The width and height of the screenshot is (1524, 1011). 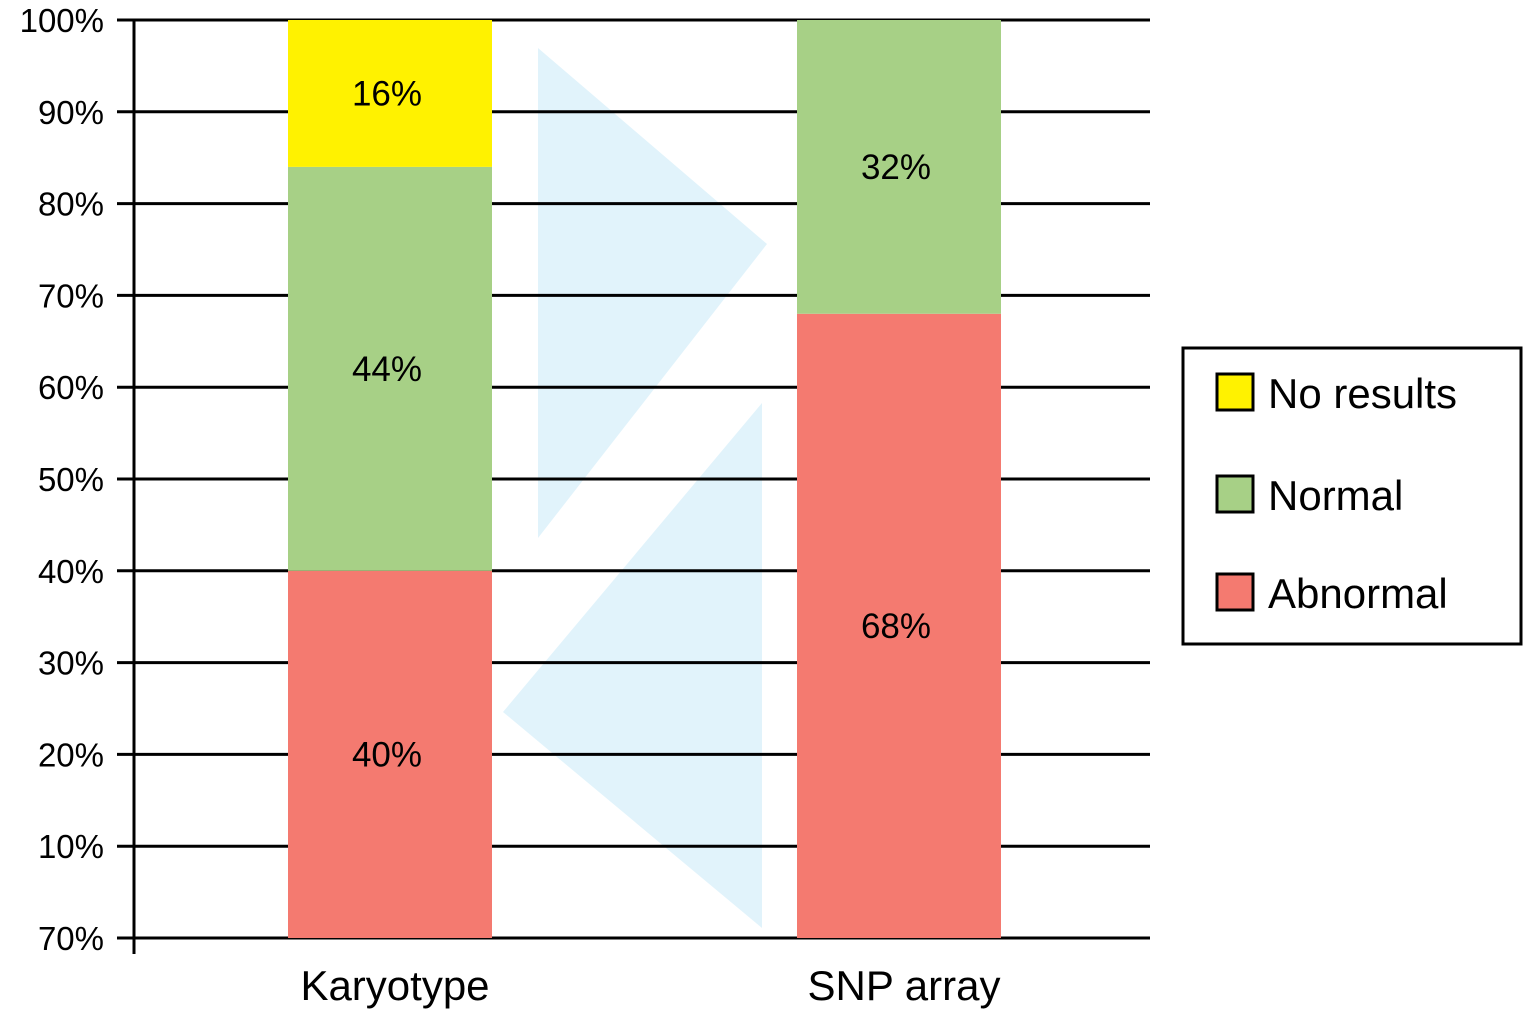 What do you see at coordinates (71, 754) in the screenshot?
I see `y-tick-label: 20%` at bounding box center [71, 754].